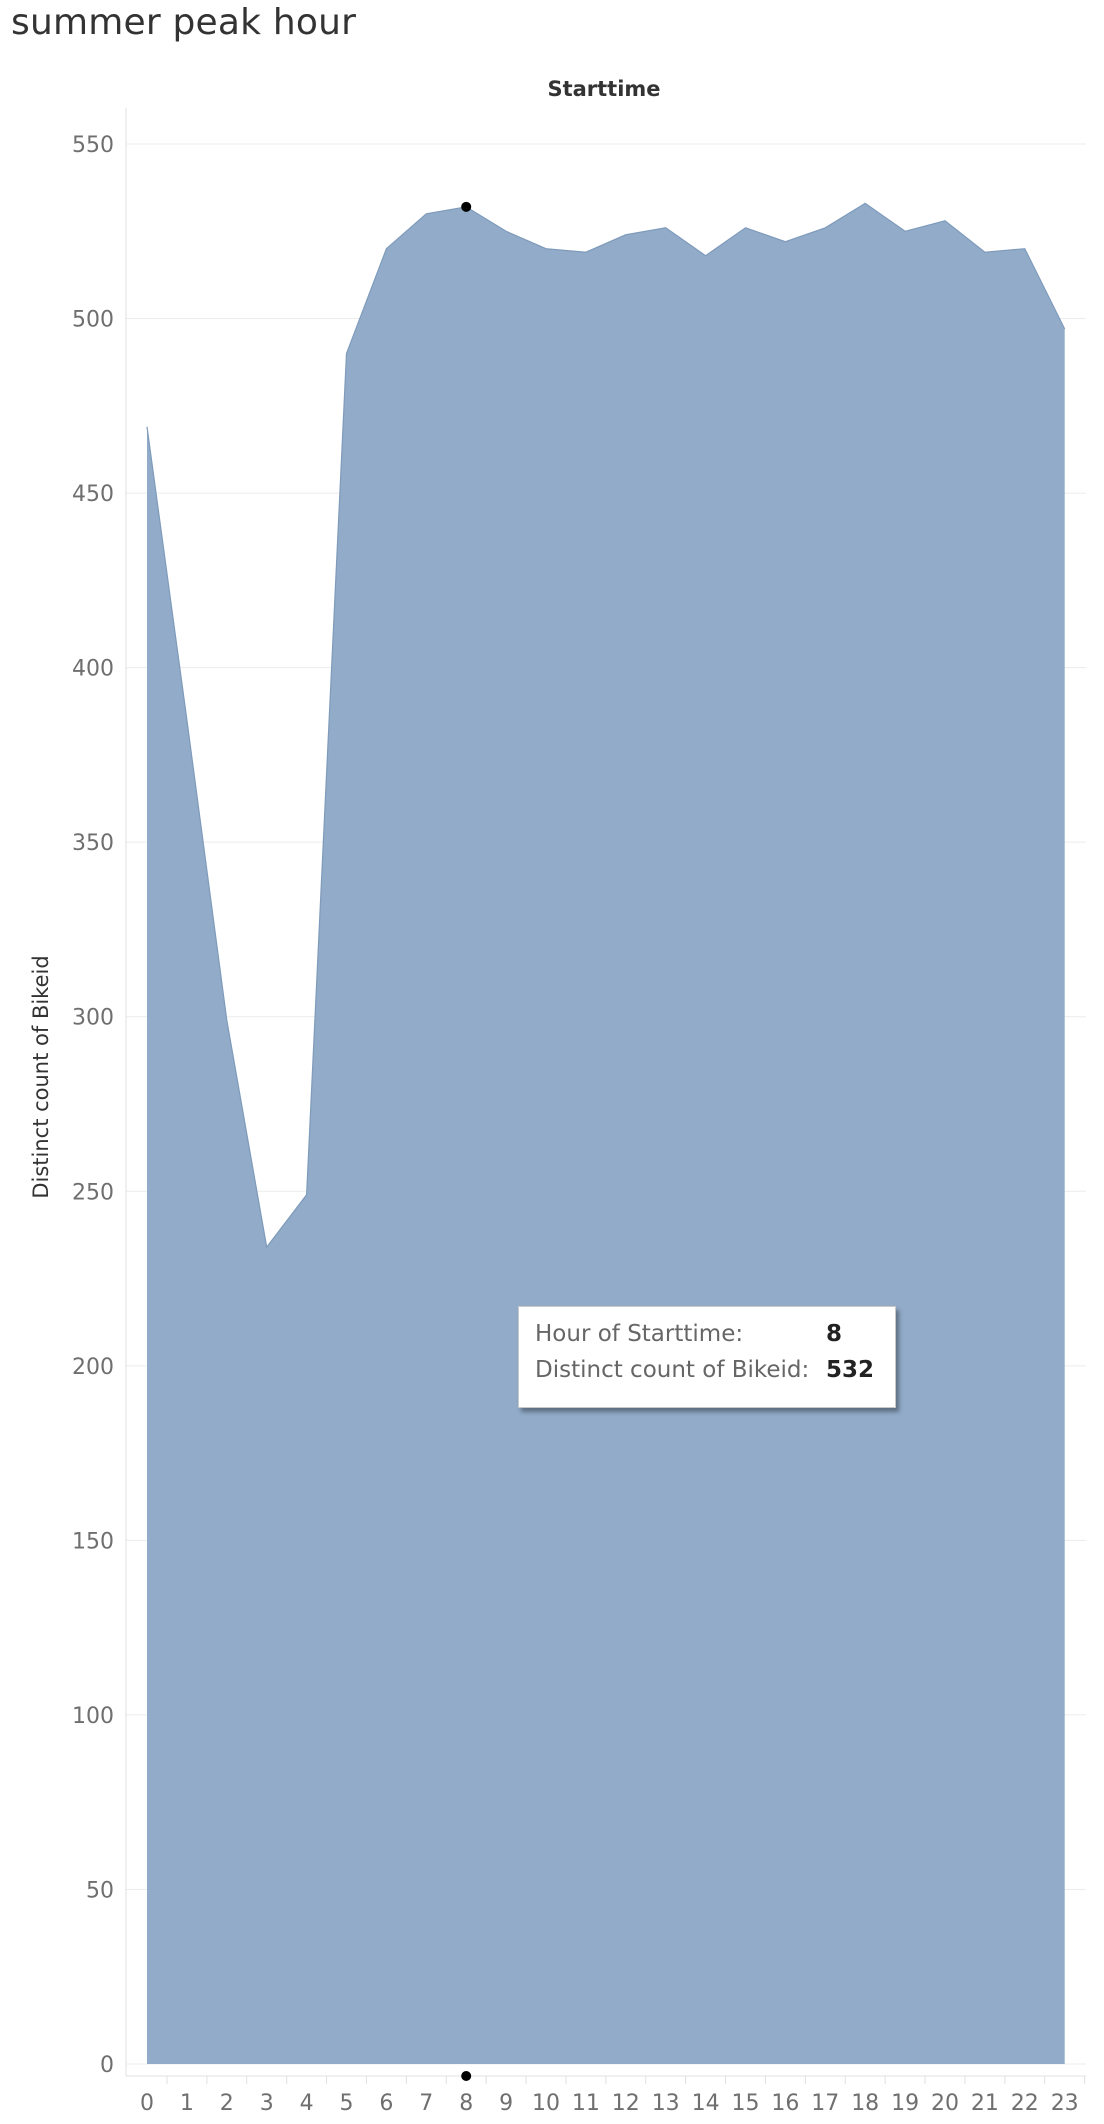 This screenshot has width=1104, height=2124. I want to click on x-tick-label-10: 10, so click(546, 2103).